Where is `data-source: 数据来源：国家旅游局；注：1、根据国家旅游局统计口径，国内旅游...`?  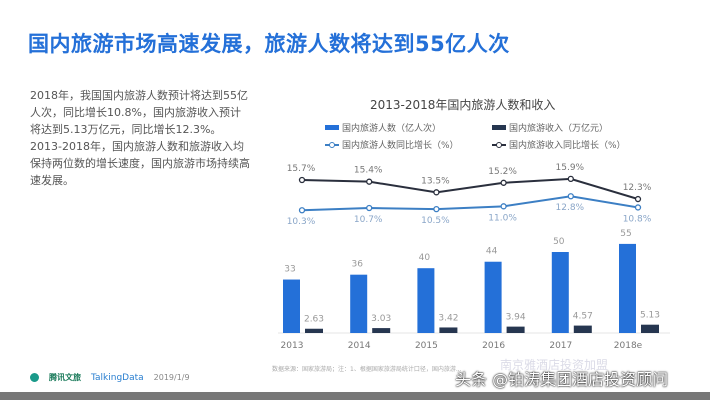
data-source: 数据来源：国家旅游局；注：1、根据国家旅游局统计口径，国内旅游... is located at coordinates (367, 369).